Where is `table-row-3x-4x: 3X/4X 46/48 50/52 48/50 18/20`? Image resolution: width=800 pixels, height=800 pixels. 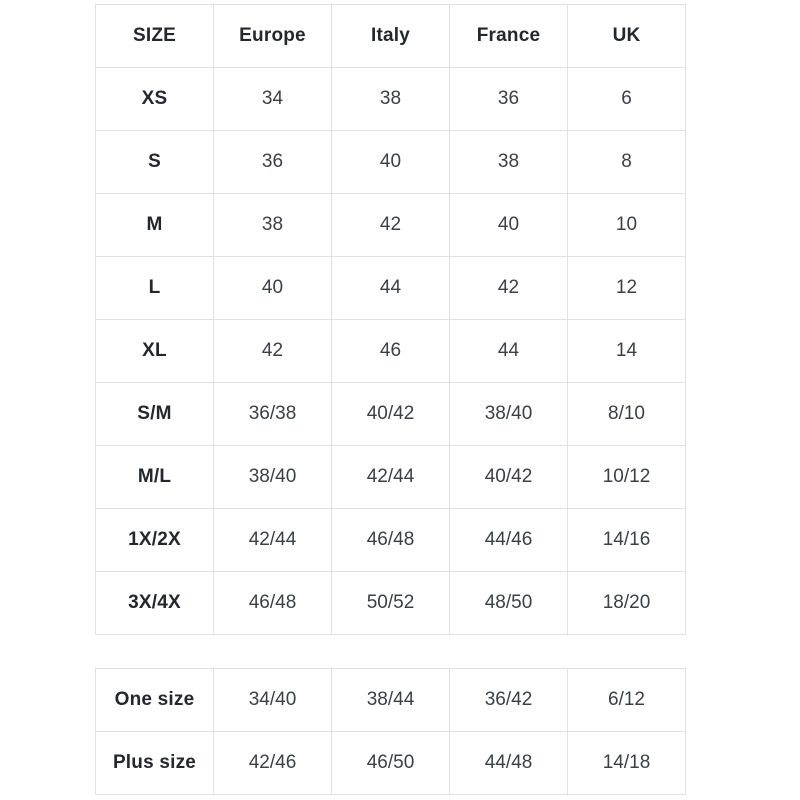
table-row-3x-4x: 3X/4X 46/48 50/52 48/50 18/20 is located at coordinates (390, 603).